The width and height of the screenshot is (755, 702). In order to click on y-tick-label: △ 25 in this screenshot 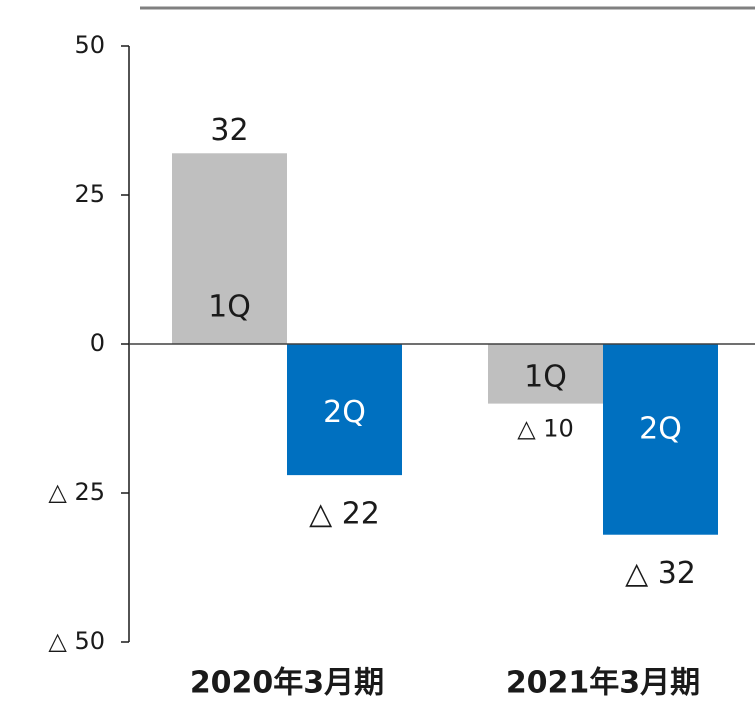, I will do `click(76, 492)`.